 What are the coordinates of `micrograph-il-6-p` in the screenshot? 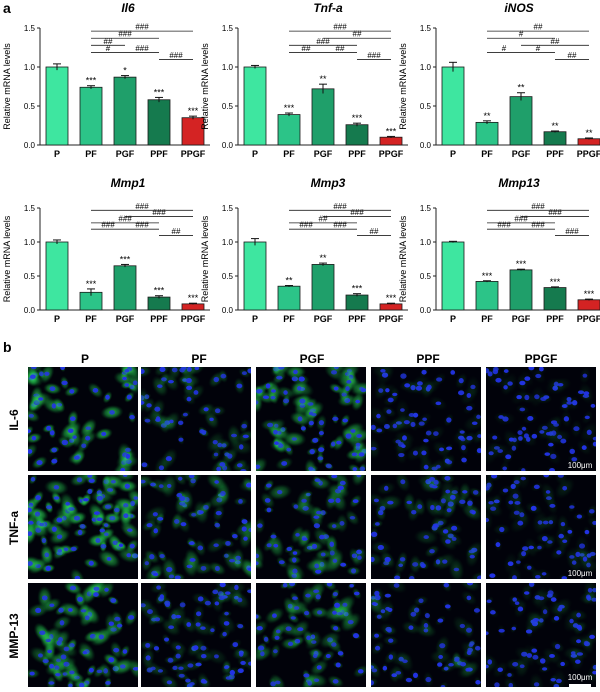 It's located at (83, 419).